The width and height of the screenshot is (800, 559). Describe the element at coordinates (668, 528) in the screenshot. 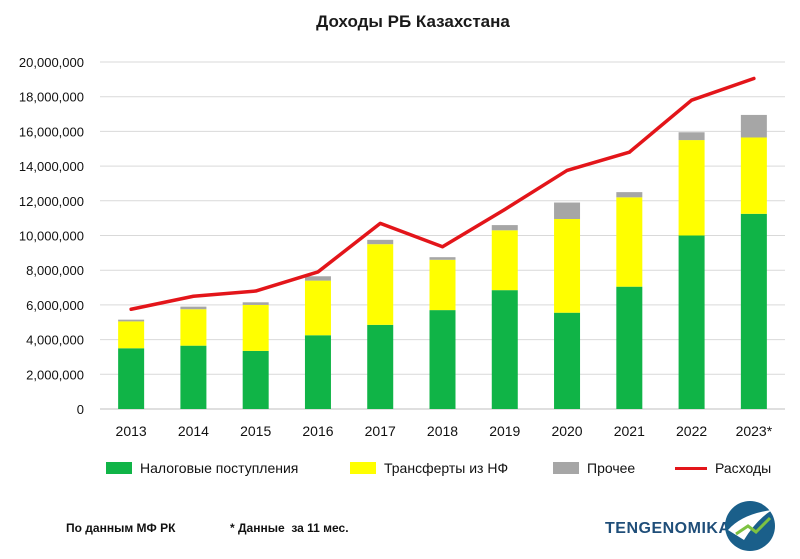

I see `brand-name: TENGENOMIKA` at that location.